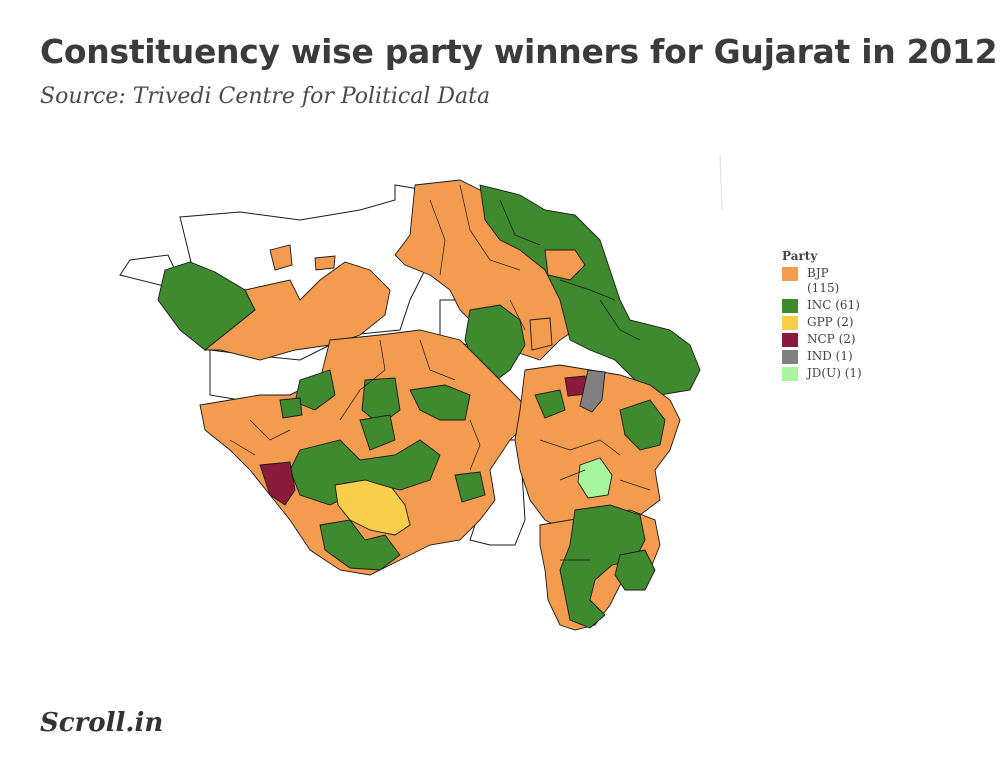 The height and width of the screenshot is (782, 1000). I want to click on legend-label: GPP (2), so click(830, 322).